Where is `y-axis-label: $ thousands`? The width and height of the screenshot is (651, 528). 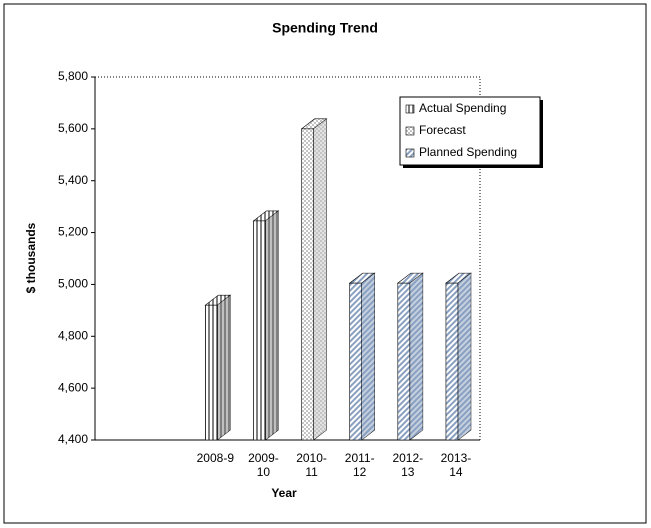 y-axis-label: $ thousands is located at coordinates (31, 257).